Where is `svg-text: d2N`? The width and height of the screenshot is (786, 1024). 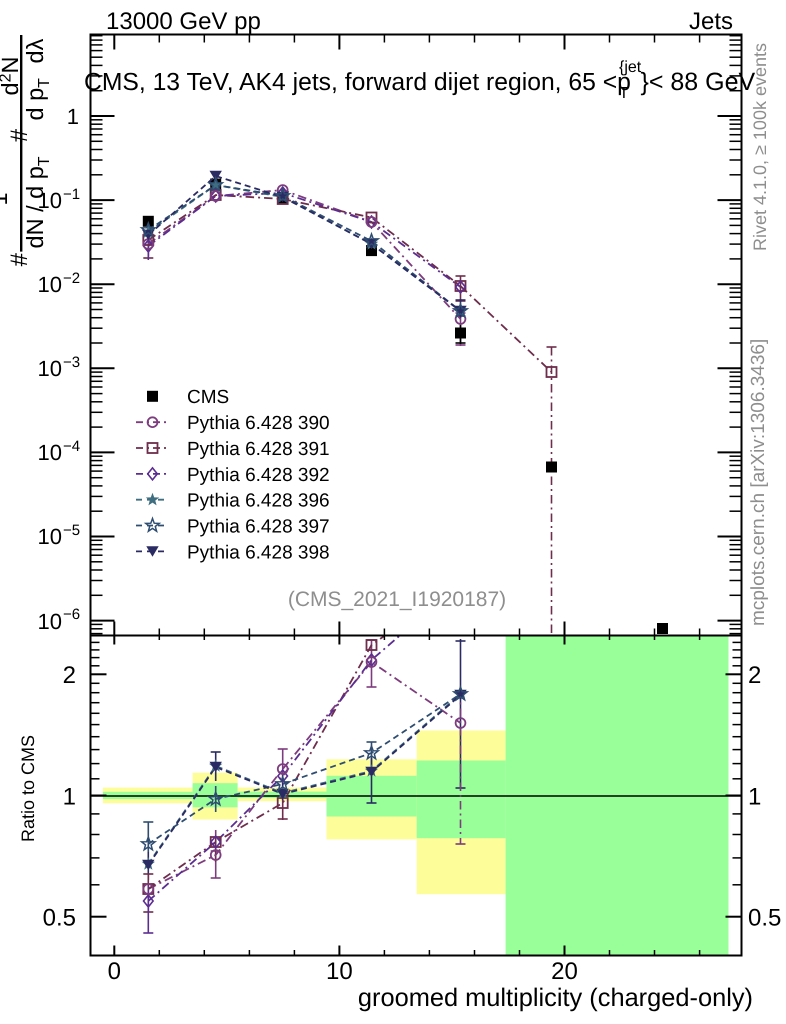 svg-text: d2N is located at coordinates (11, 76).